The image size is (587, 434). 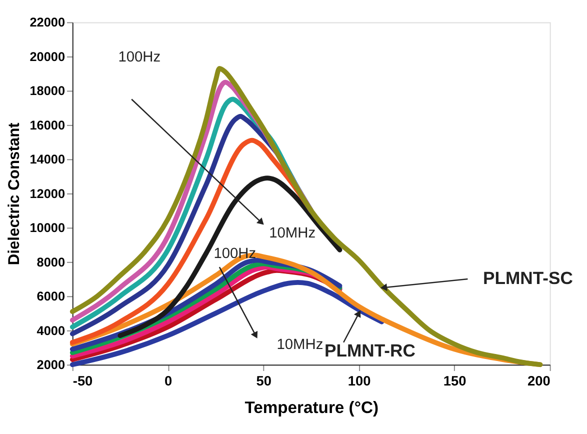 I want to click on y-tick-label: 16000, so click(x=48, y=124).